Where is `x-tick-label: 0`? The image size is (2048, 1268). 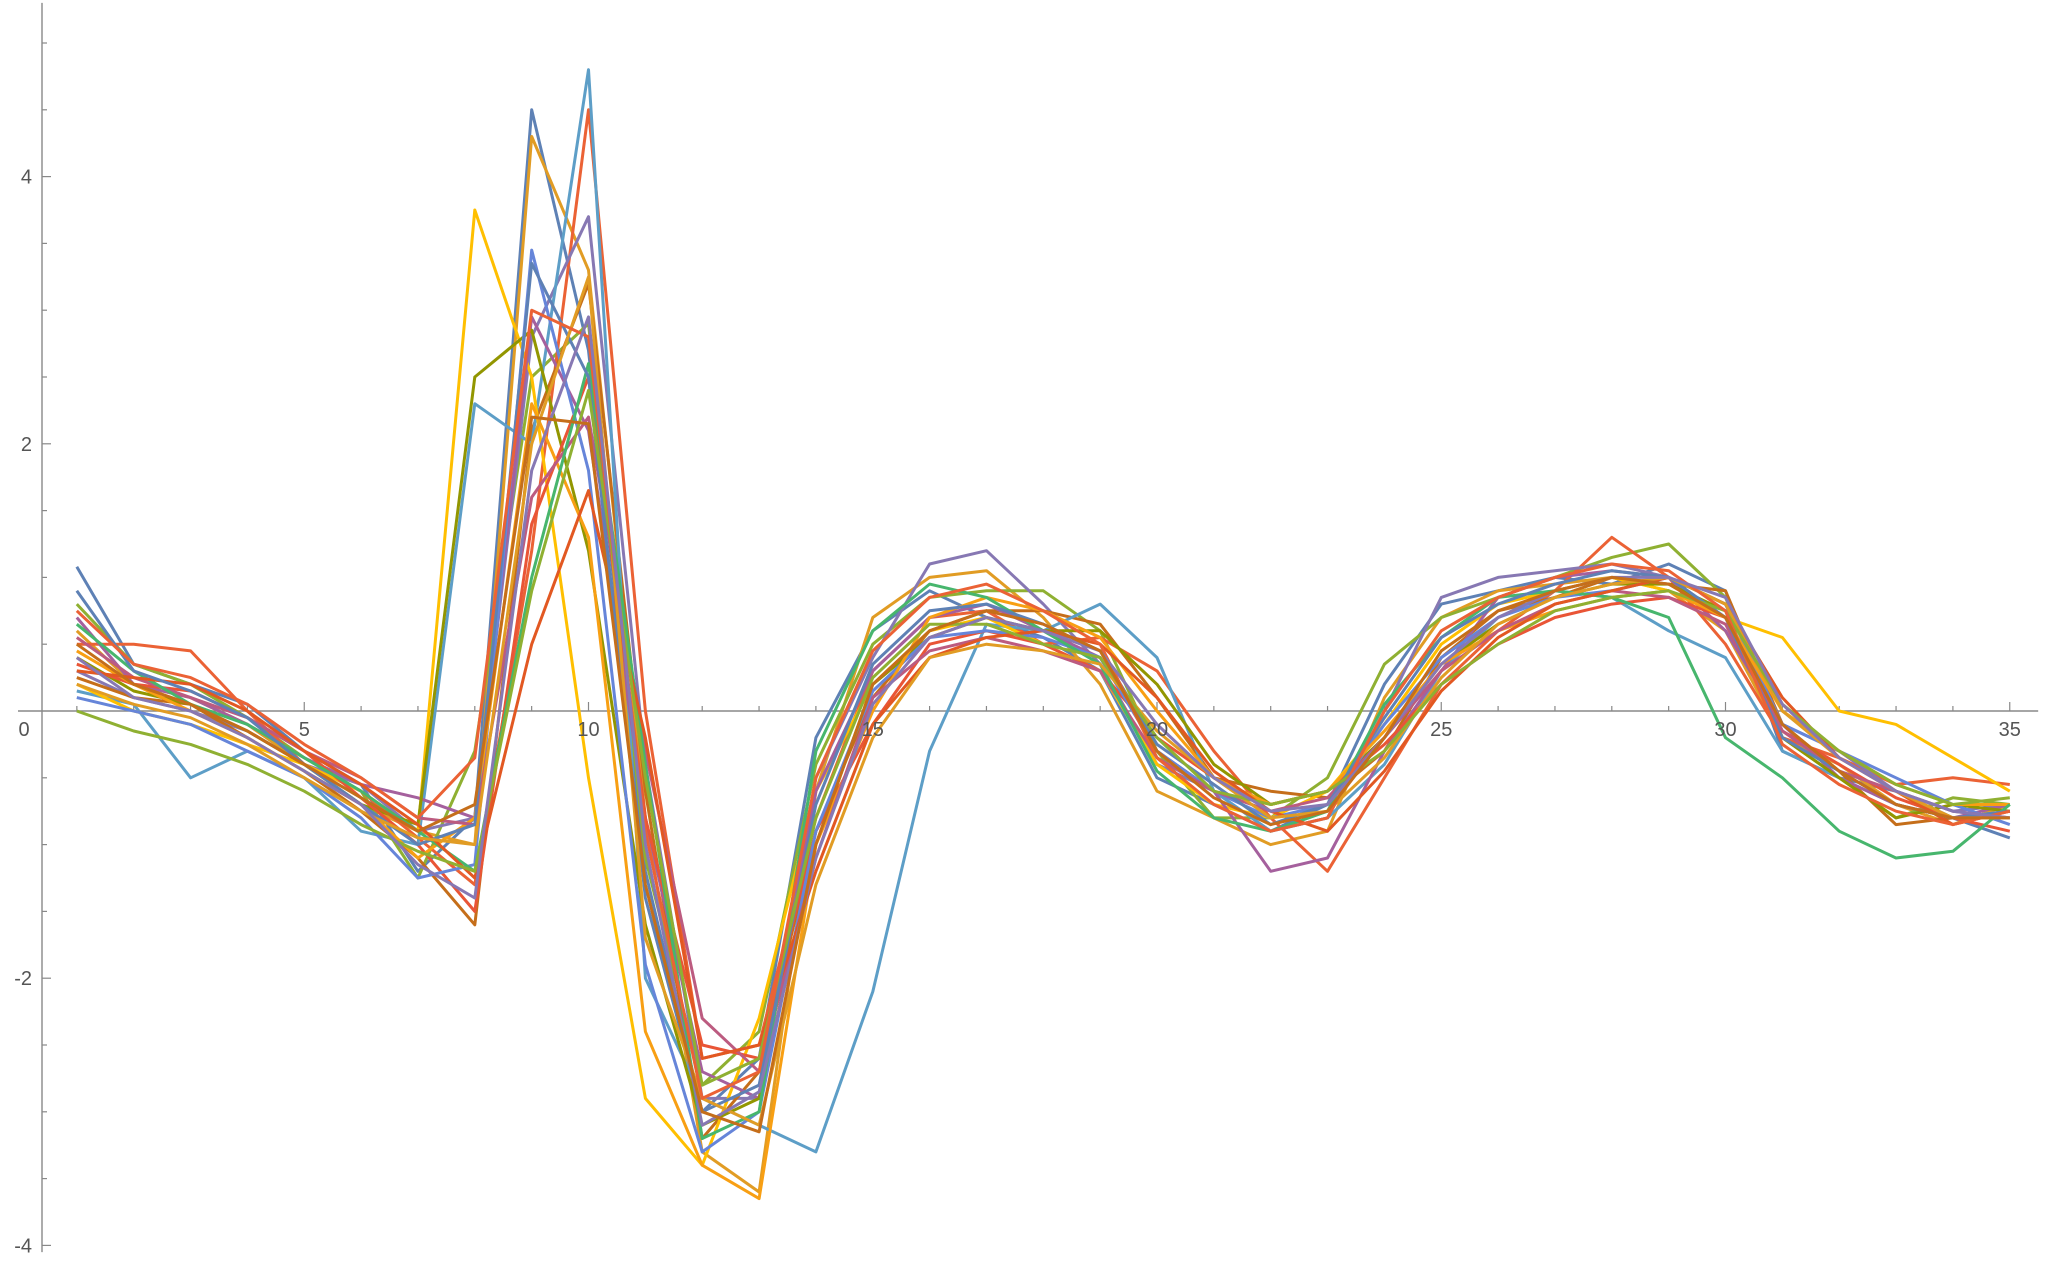 x-tick-label: 0 is located at coordinates (23, 730).